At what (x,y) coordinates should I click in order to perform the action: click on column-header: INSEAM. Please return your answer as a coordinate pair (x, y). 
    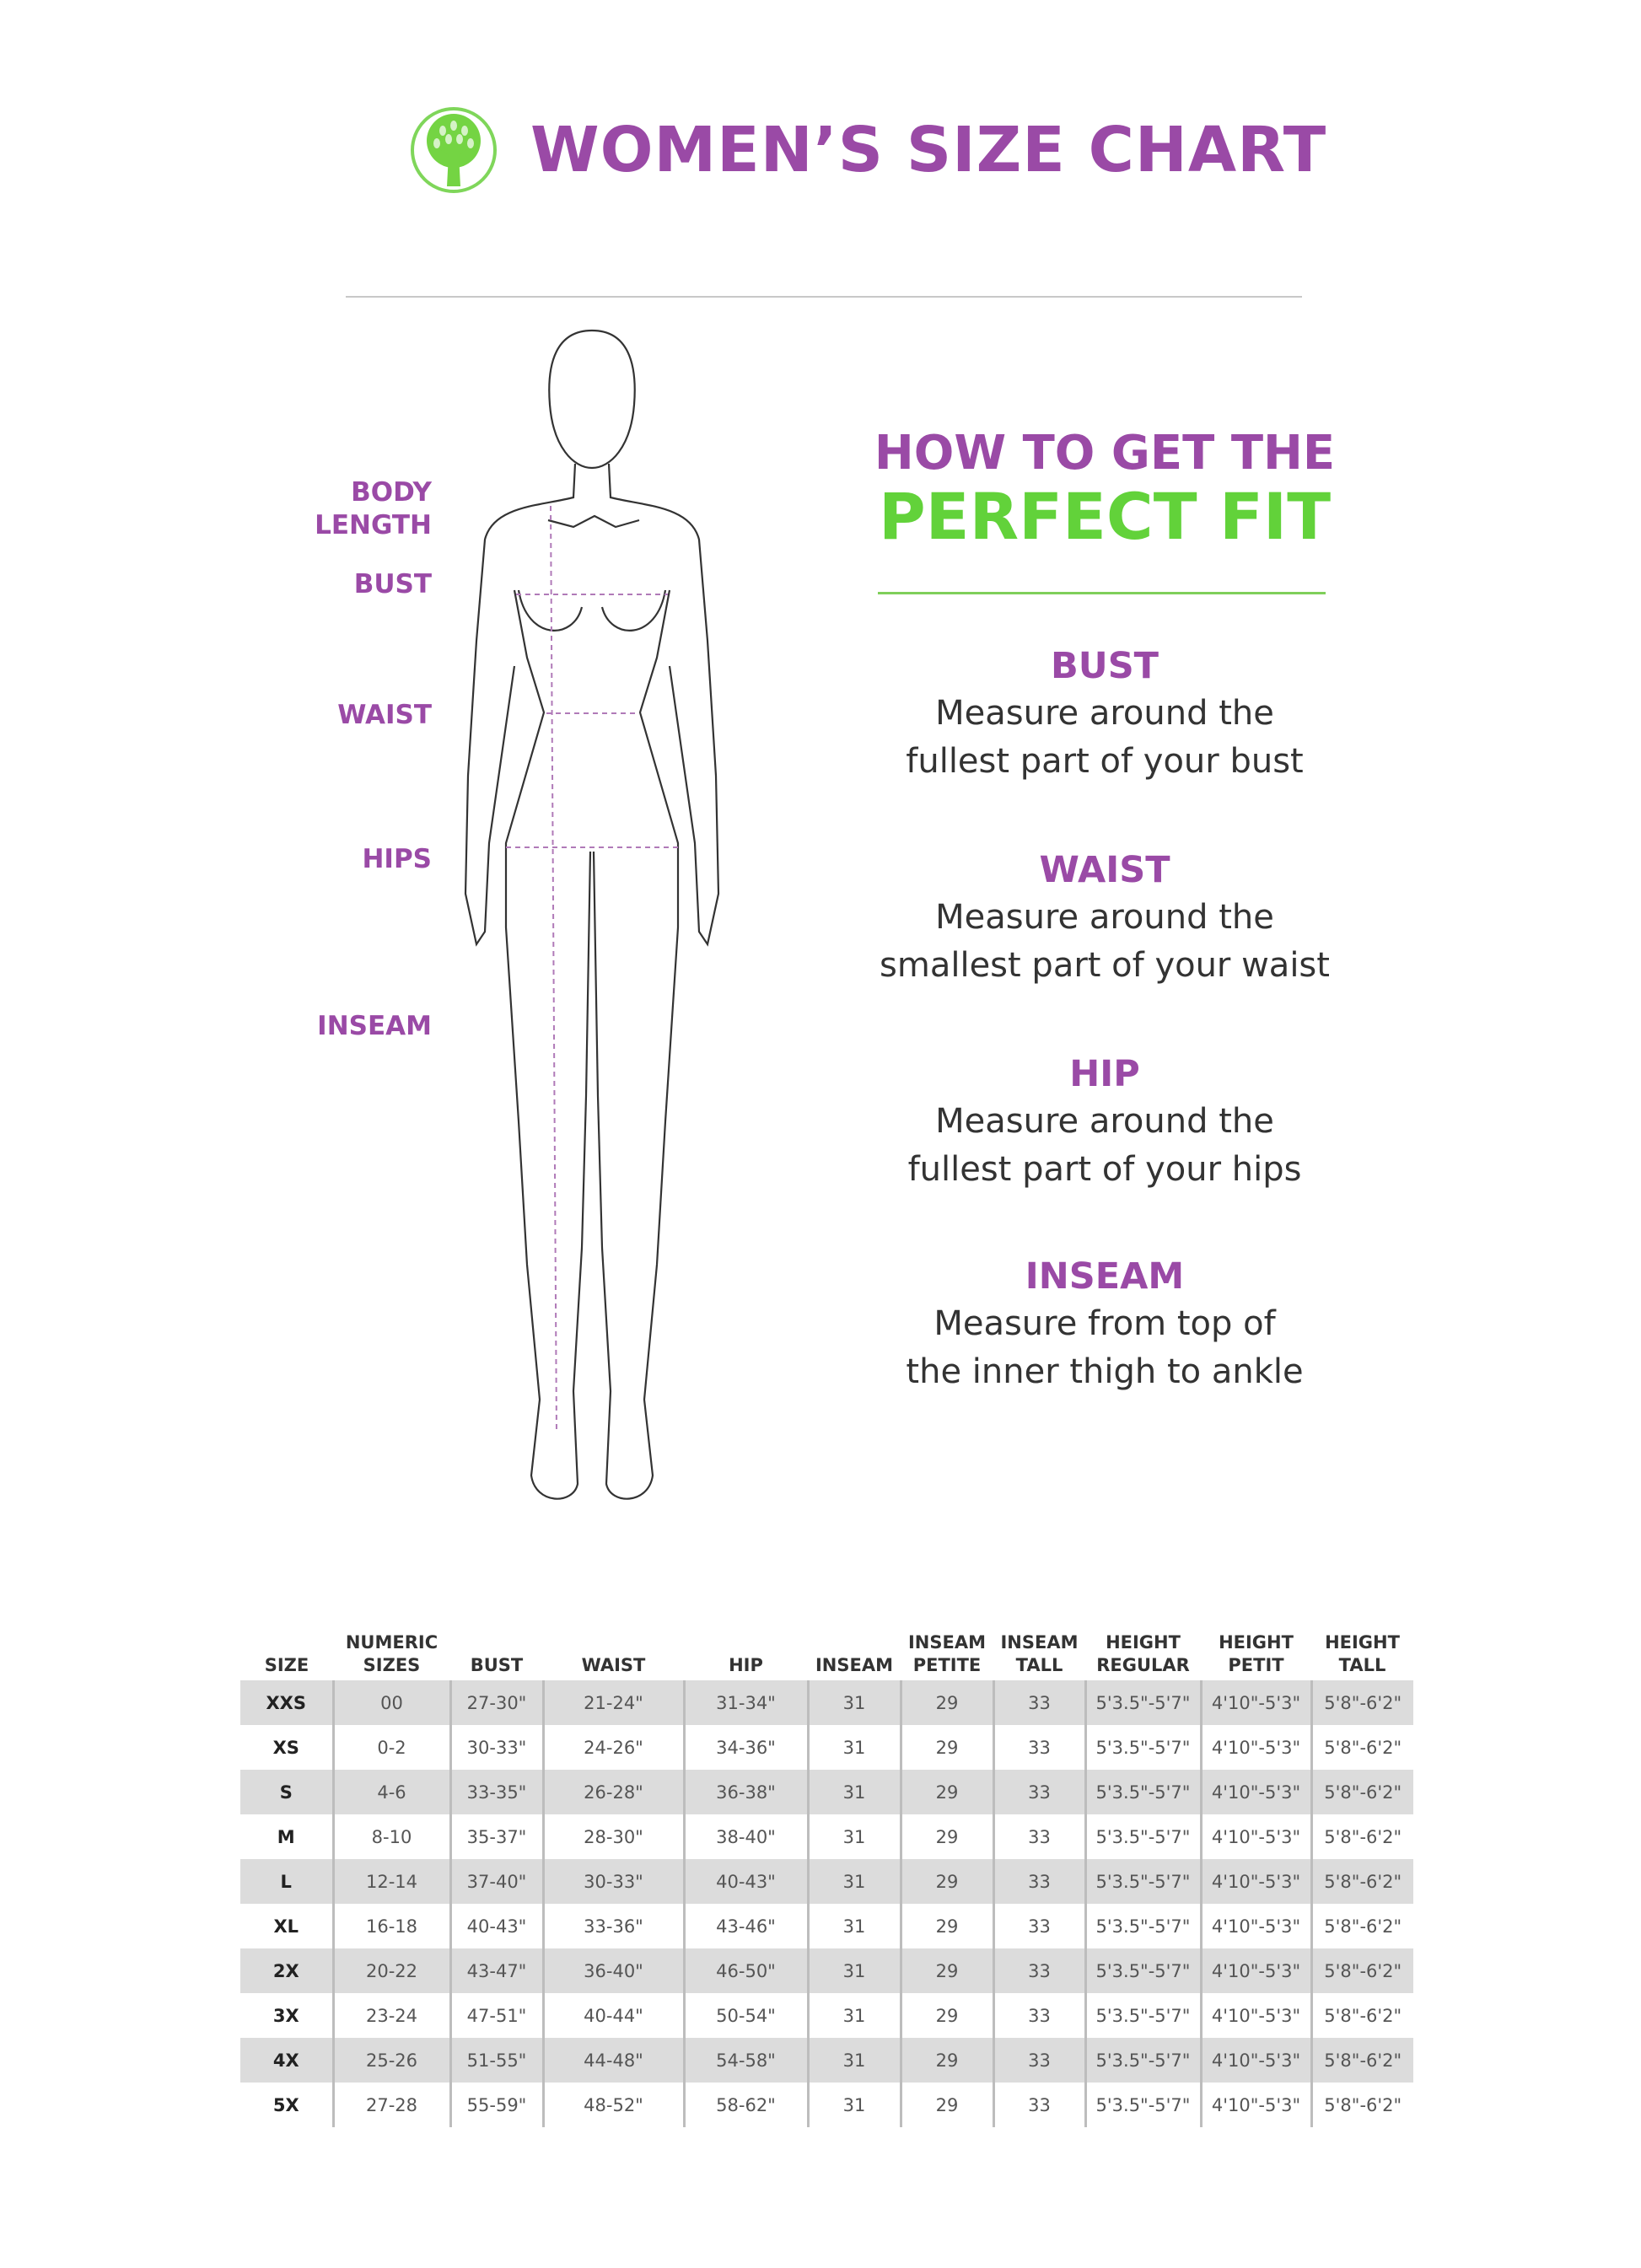
    Looking at the image, I should click on (854, 1651).